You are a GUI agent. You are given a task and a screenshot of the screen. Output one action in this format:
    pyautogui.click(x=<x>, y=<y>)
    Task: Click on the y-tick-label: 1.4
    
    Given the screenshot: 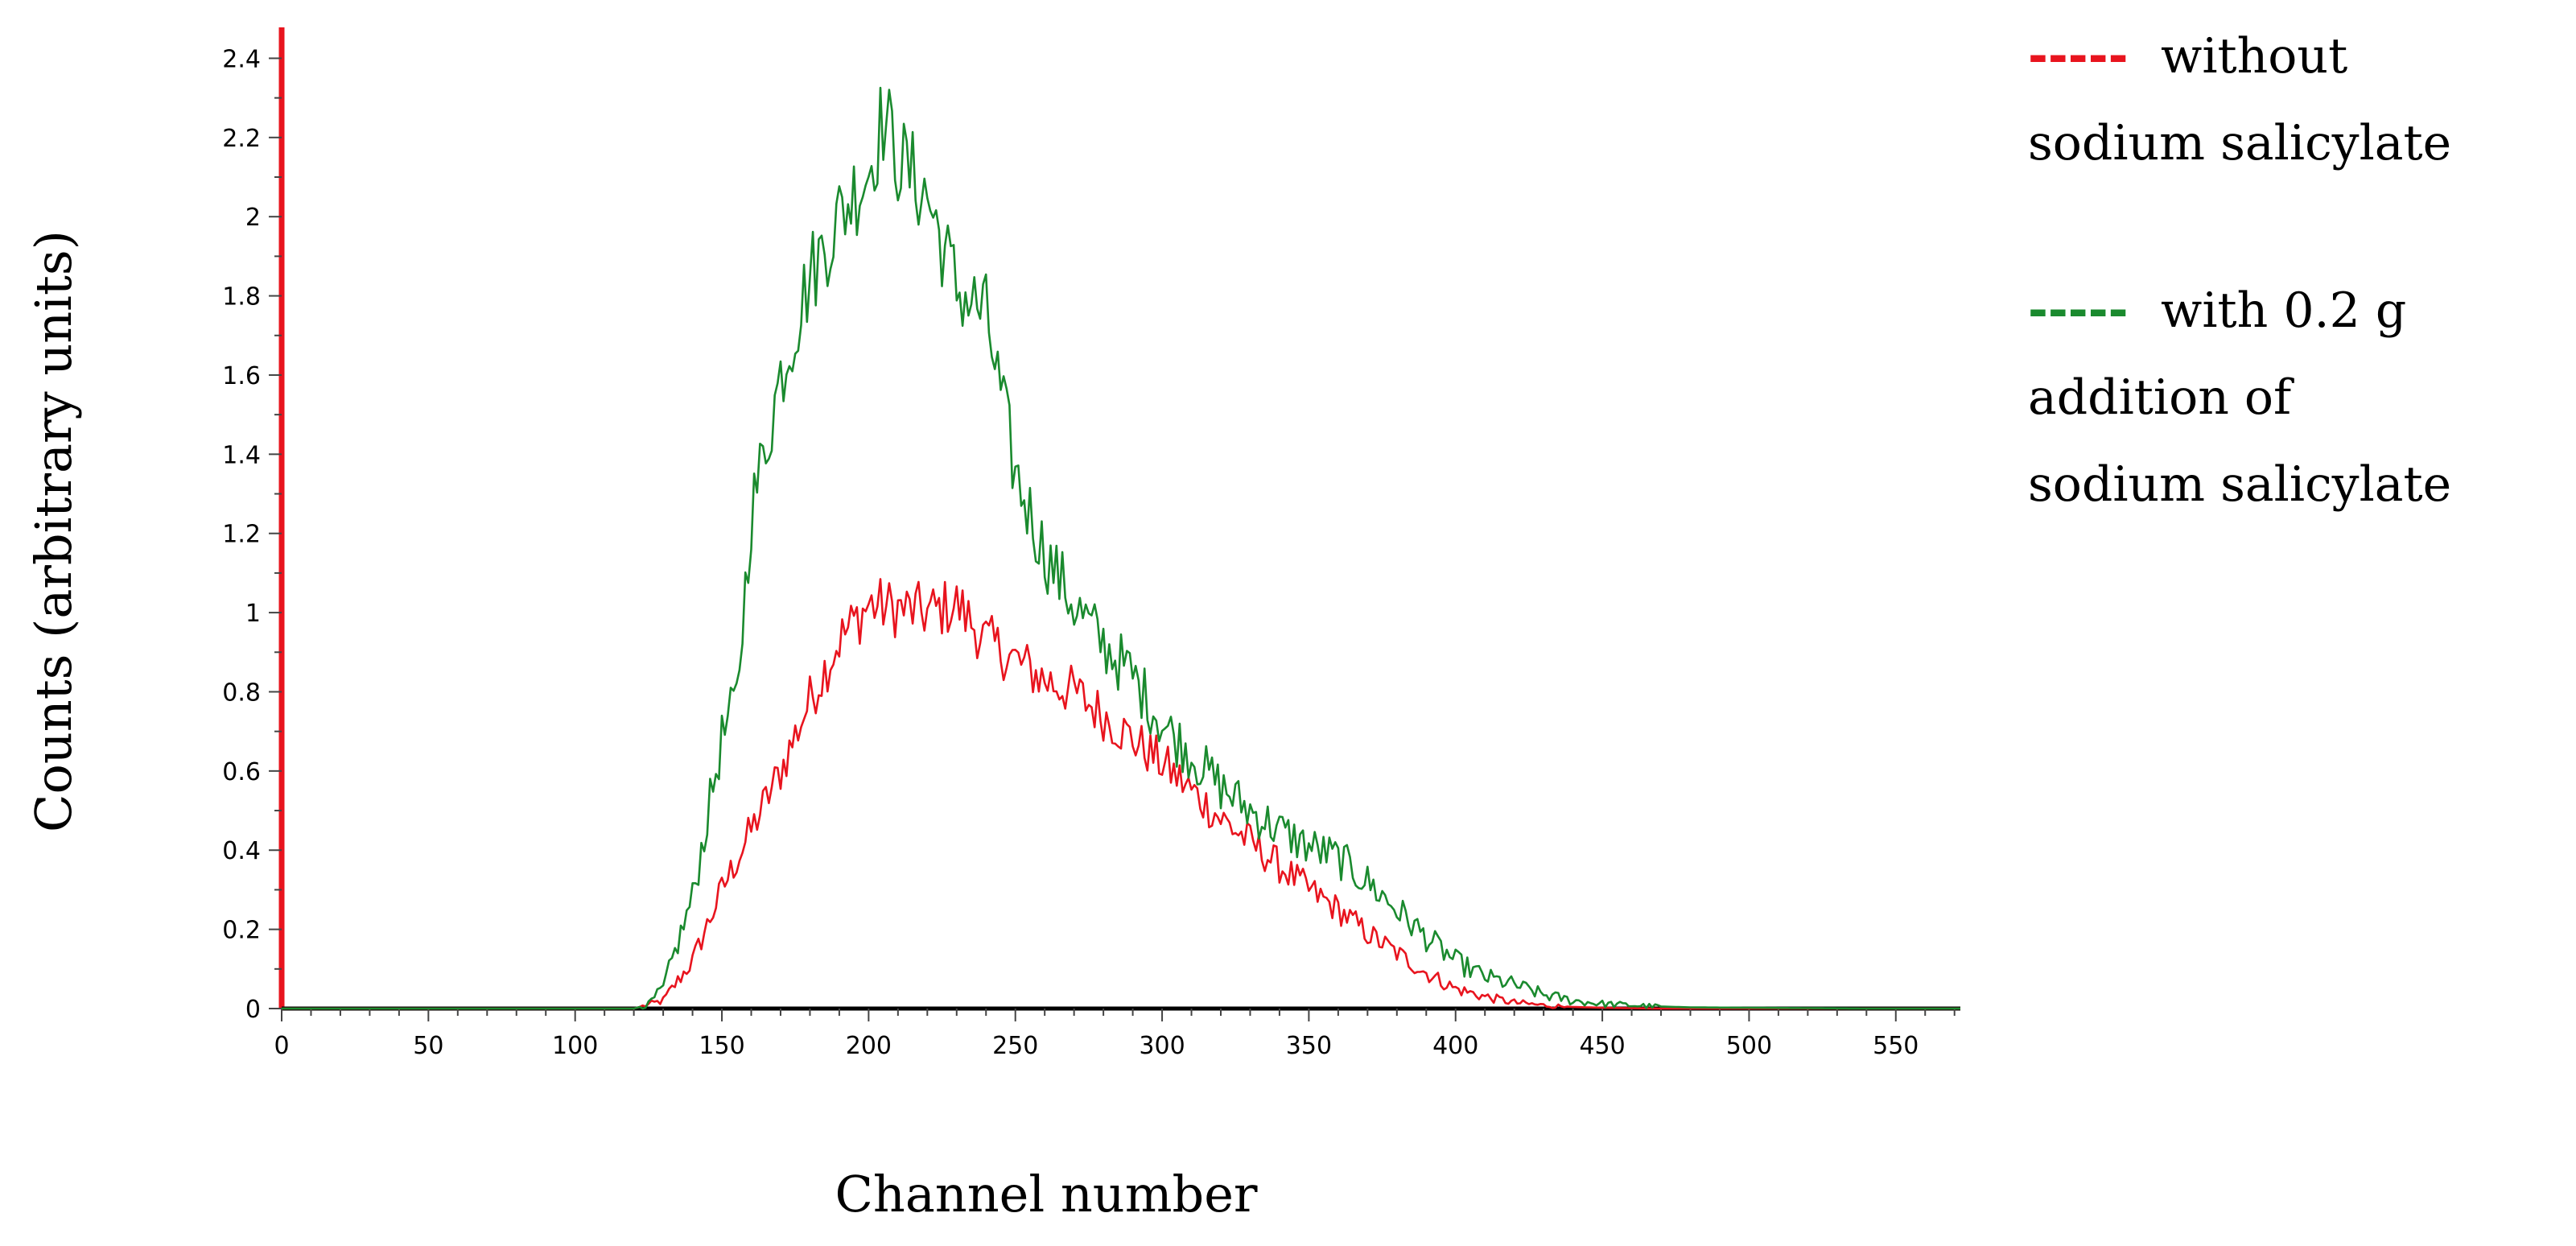 What is the action you would take?
    pyautogui.click(x=241, y=455)
    